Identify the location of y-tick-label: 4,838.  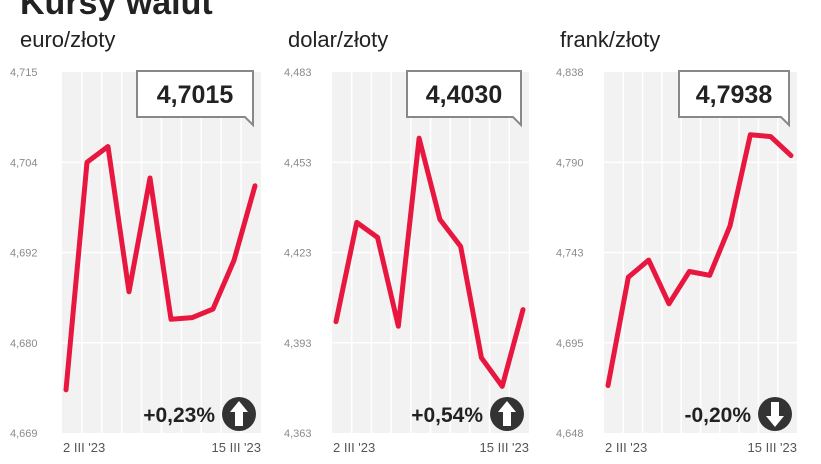
(570, 73).